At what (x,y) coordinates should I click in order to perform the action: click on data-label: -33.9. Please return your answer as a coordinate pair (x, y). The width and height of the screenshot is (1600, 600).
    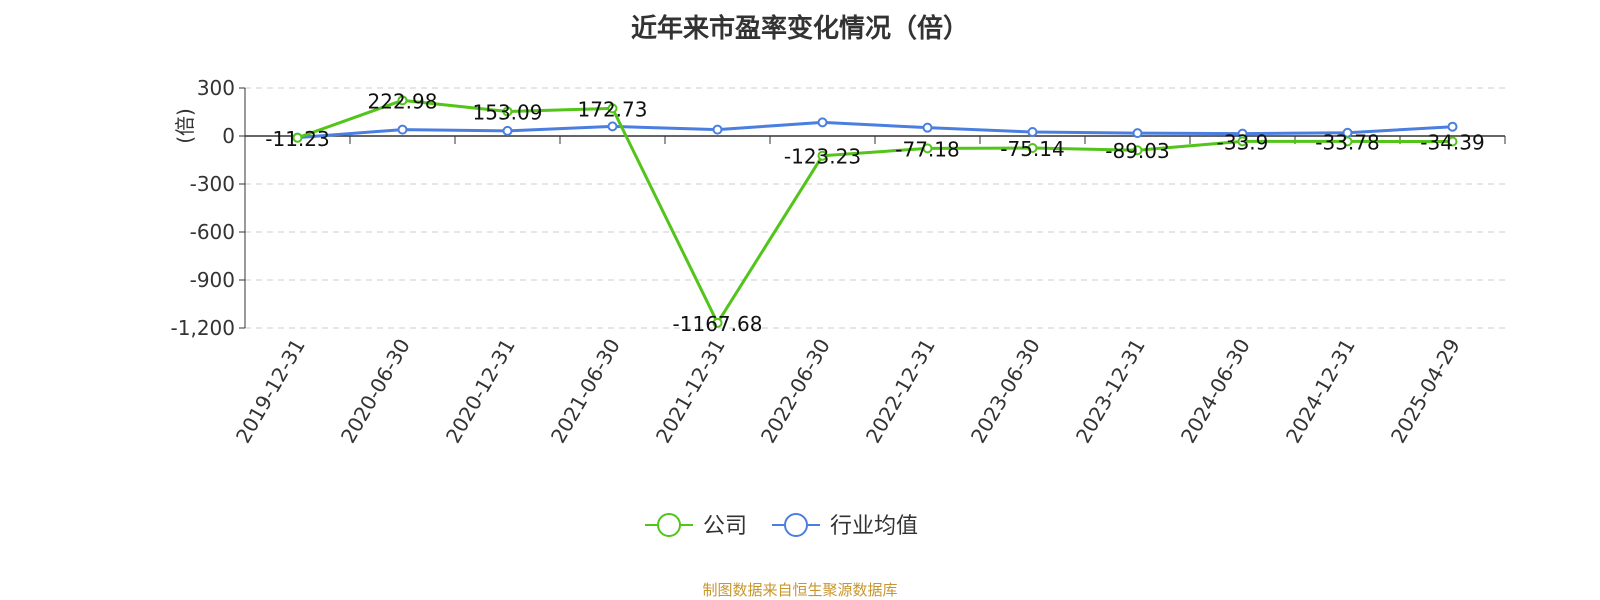
    Looking at the image, I should click on (1243, 142).